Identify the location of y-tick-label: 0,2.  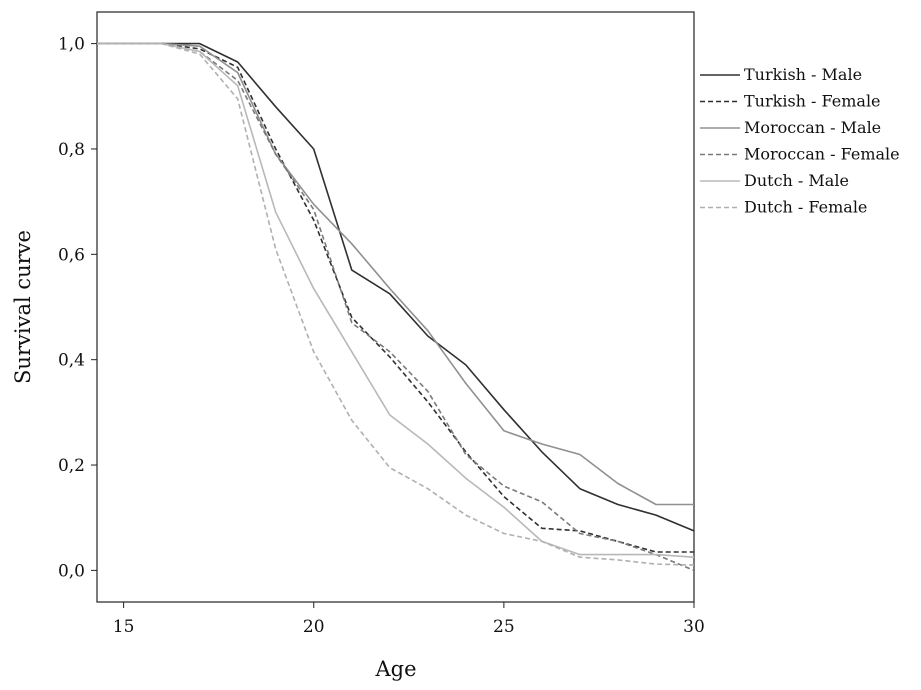
(71, 466).